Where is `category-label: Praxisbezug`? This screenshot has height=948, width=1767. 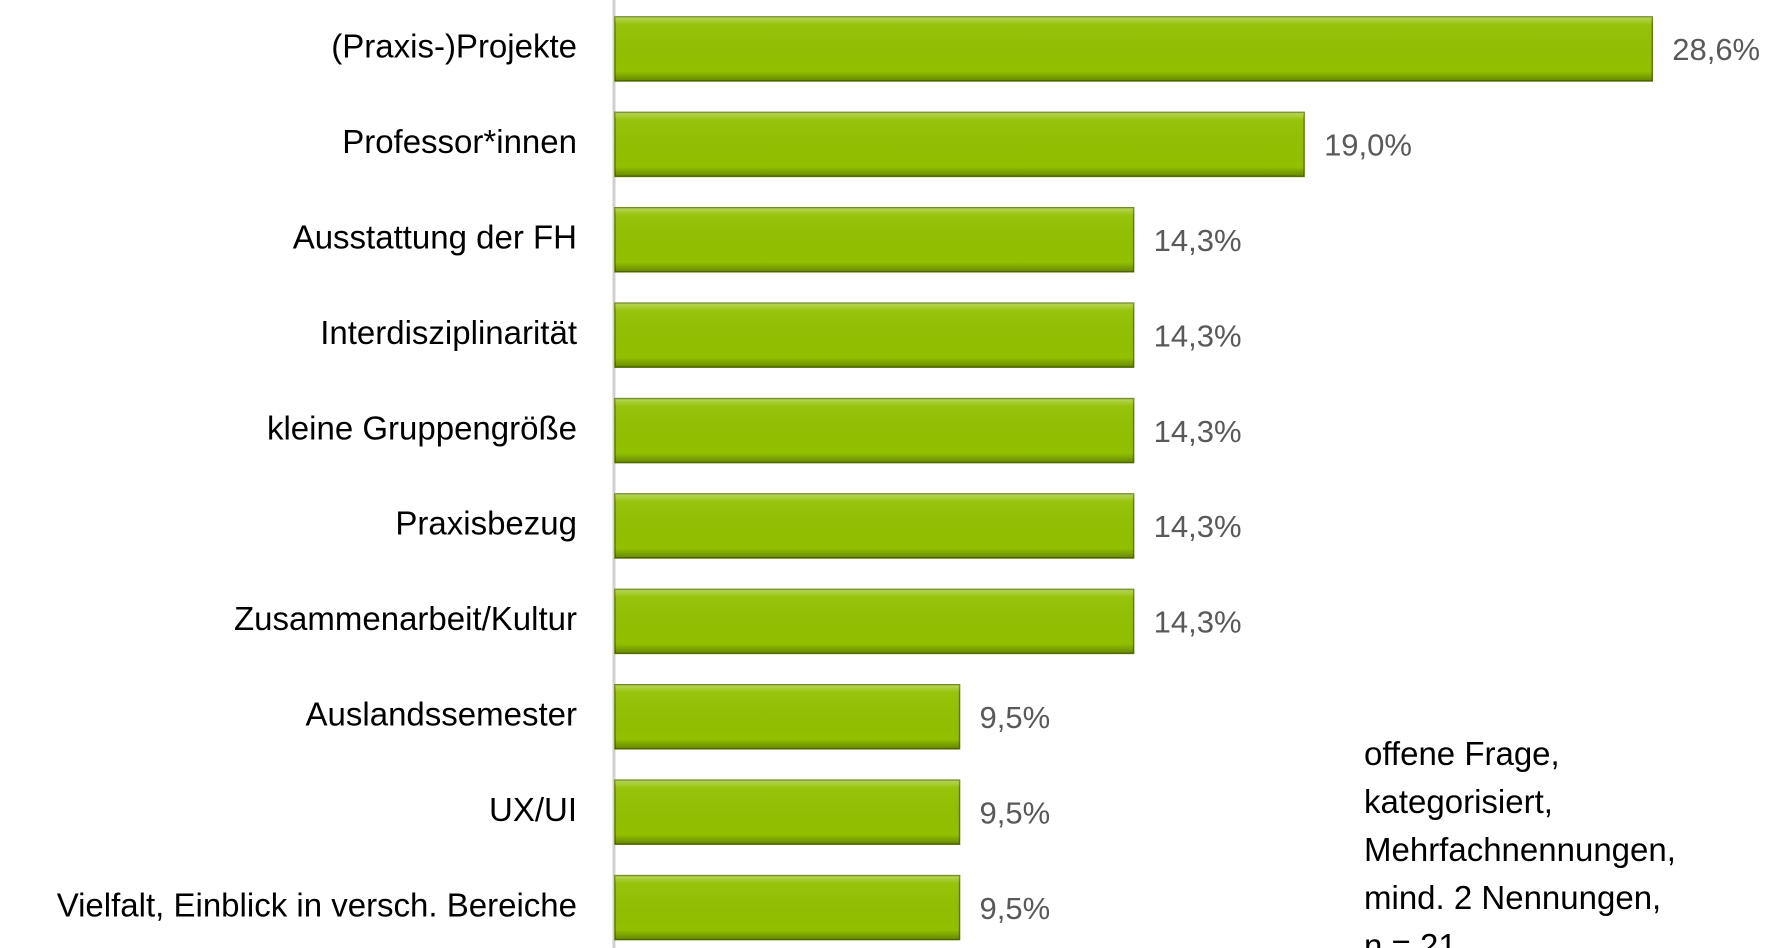
category-label: Praxisbezug is located at coordinates (486, 523).